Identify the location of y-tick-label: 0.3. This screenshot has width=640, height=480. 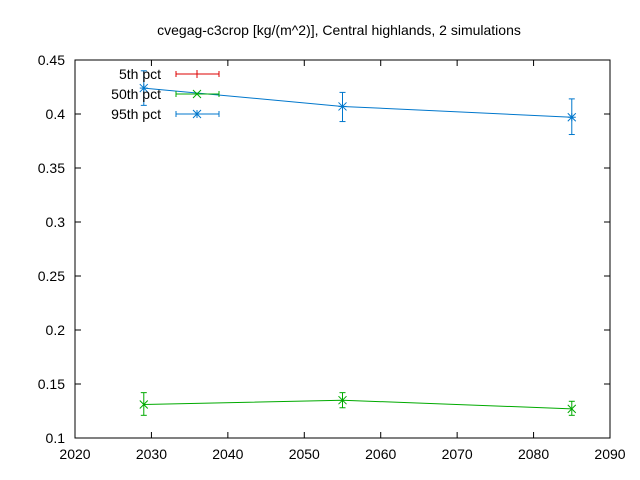
(56, 222).